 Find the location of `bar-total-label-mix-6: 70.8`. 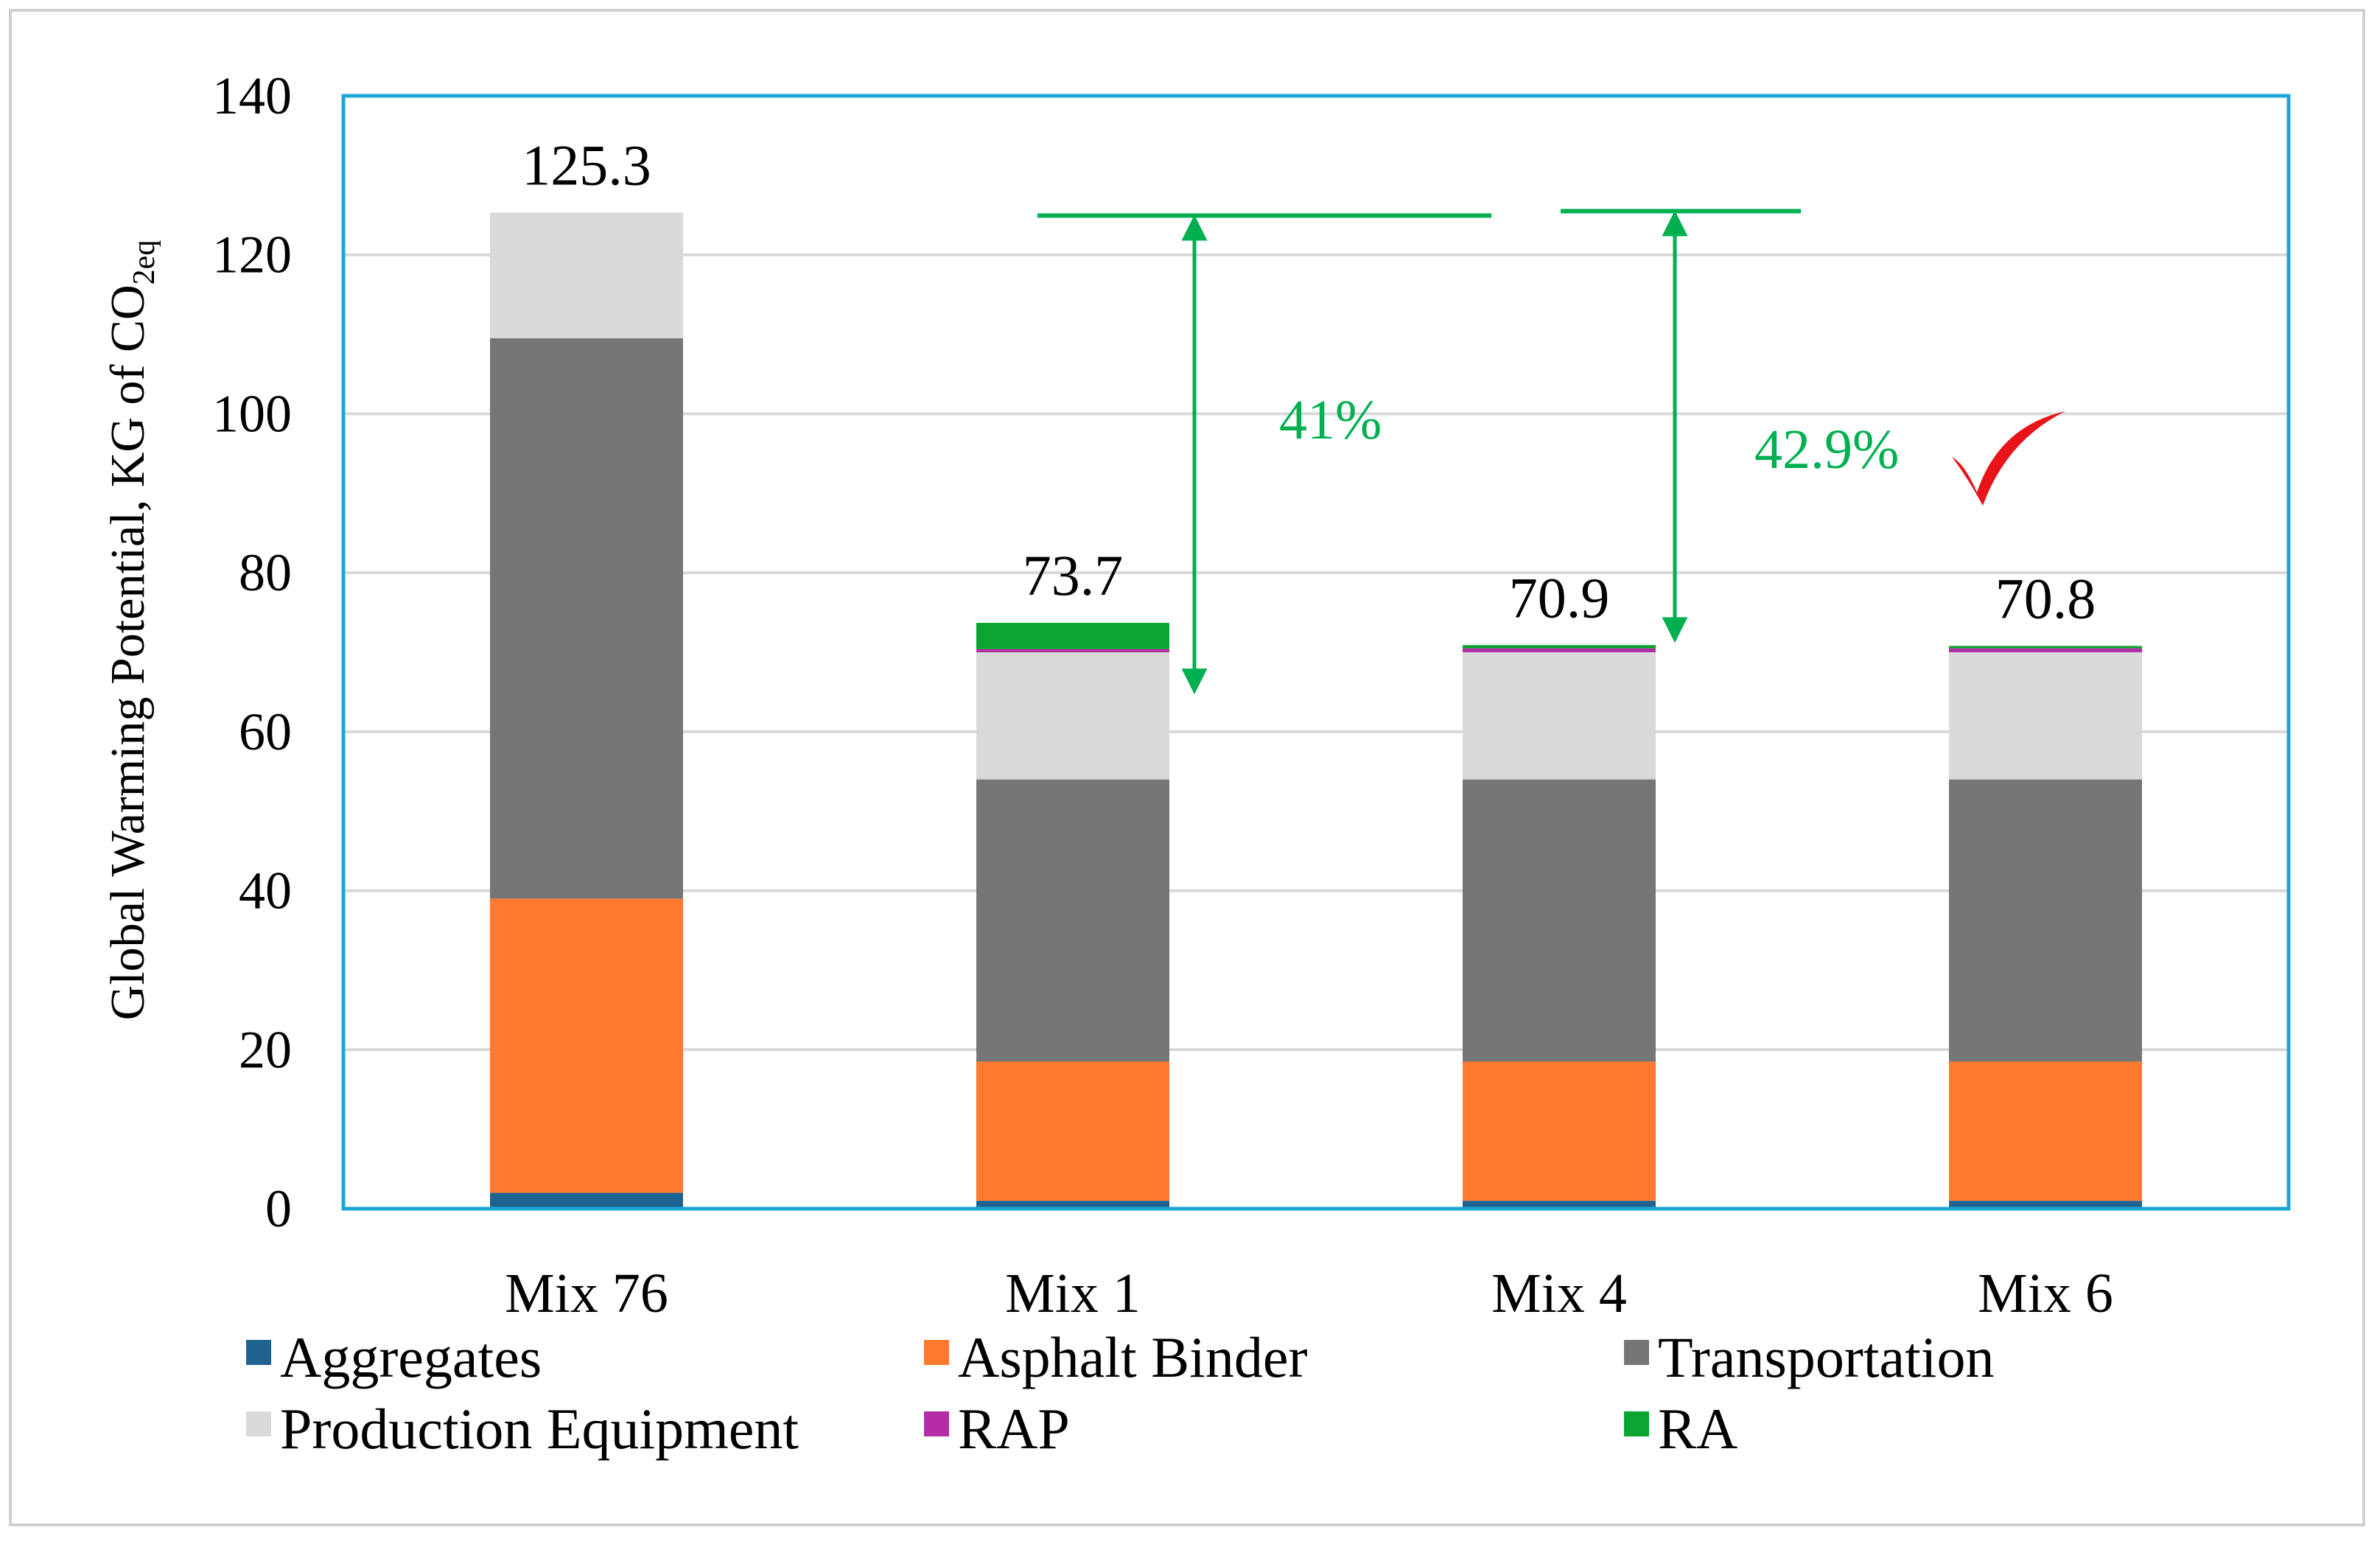

bar-total-label-mix-6: 70.8 is located at coordinates (2045, 598).